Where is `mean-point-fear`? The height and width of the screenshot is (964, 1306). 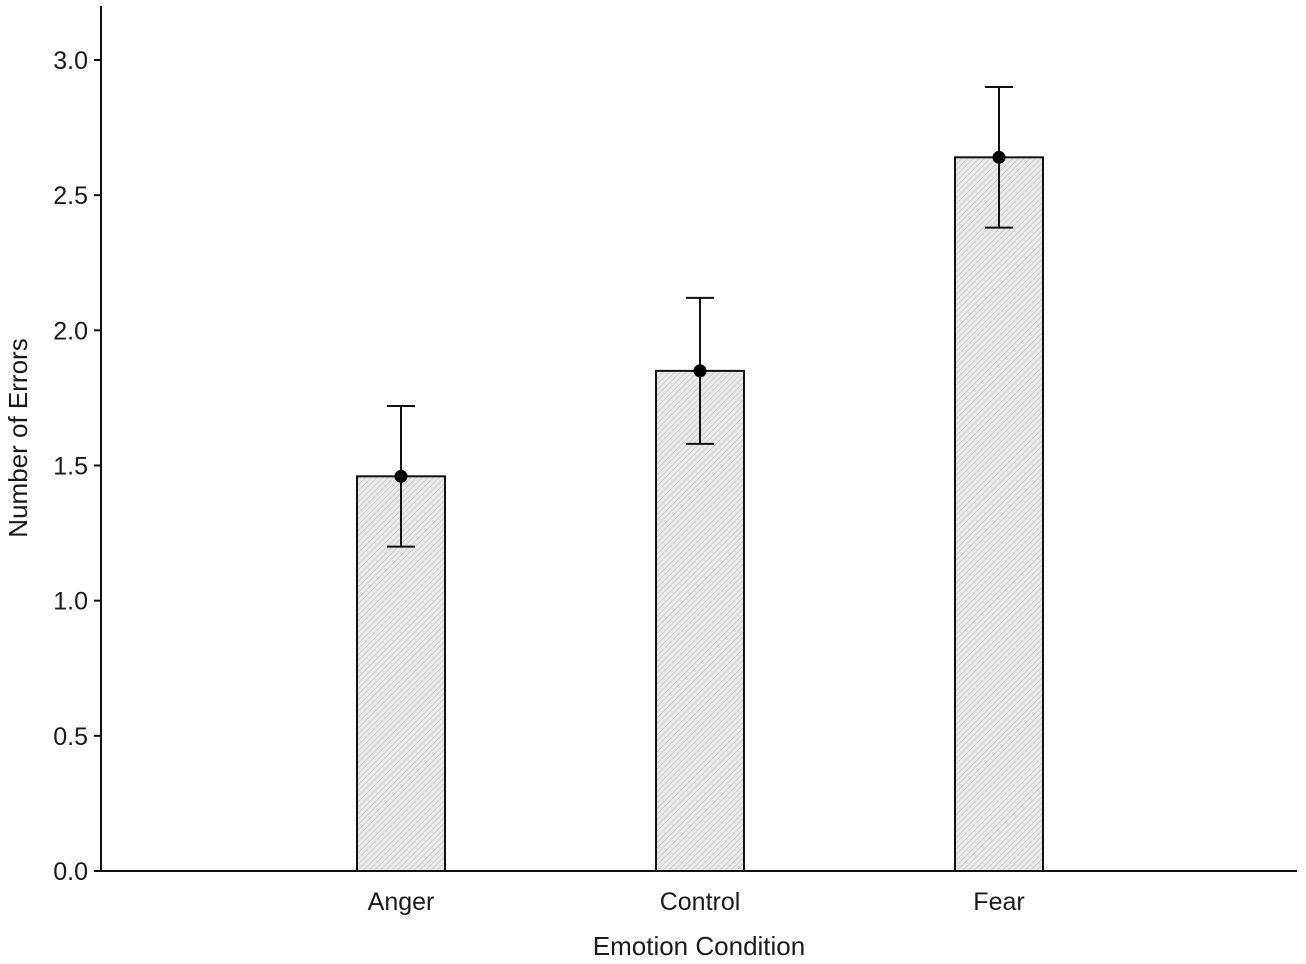
mean-point-fear is located at coordinates (999, 157).